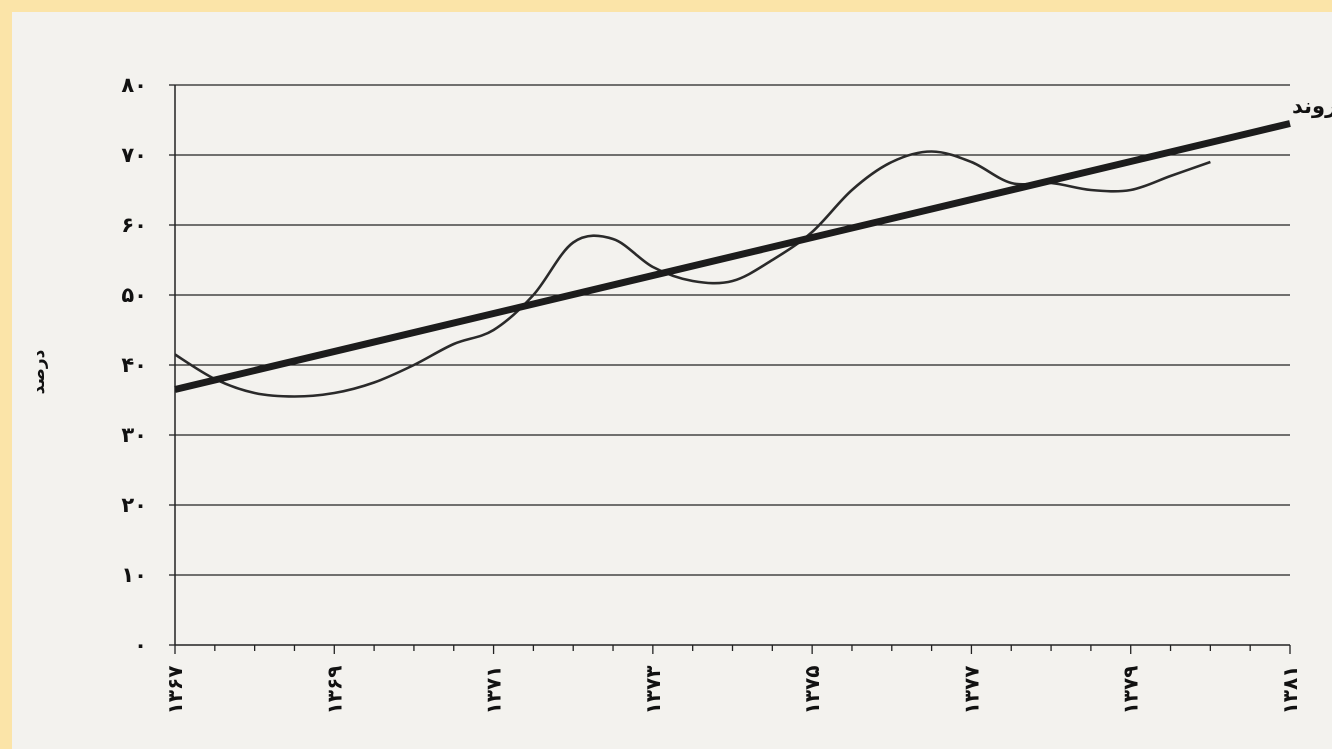  I want to click on y-tick-label: ۳۰, so click(134, 435).